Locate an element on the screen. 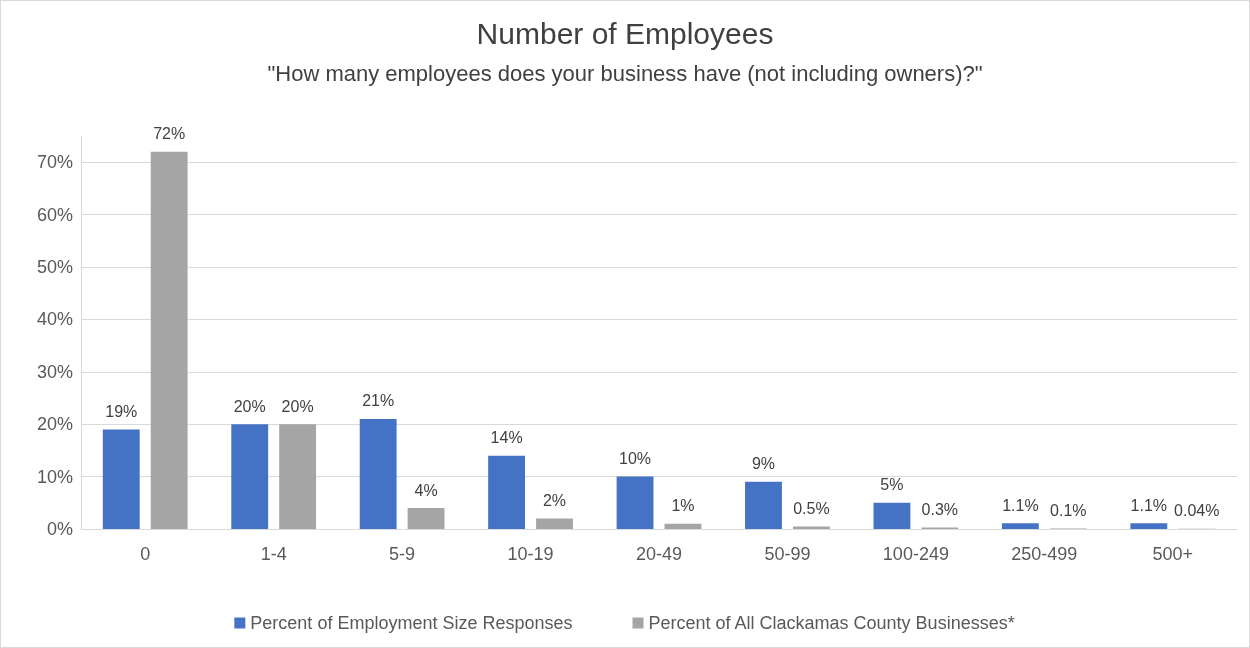 The image size is (1250, 648). y-tick-label: 70% is located at coordinates (54, 162).